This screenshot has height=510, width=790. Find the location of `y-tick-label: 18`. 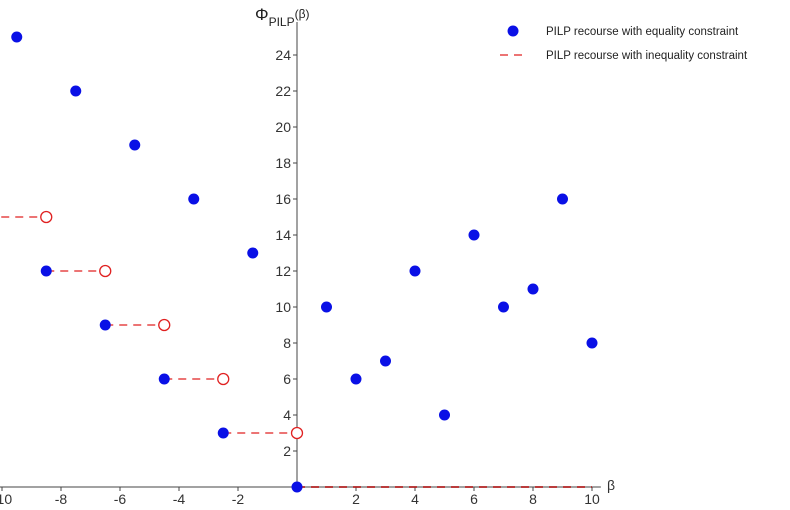

y-tick-label: 18 is located at coordinates (283, 163).